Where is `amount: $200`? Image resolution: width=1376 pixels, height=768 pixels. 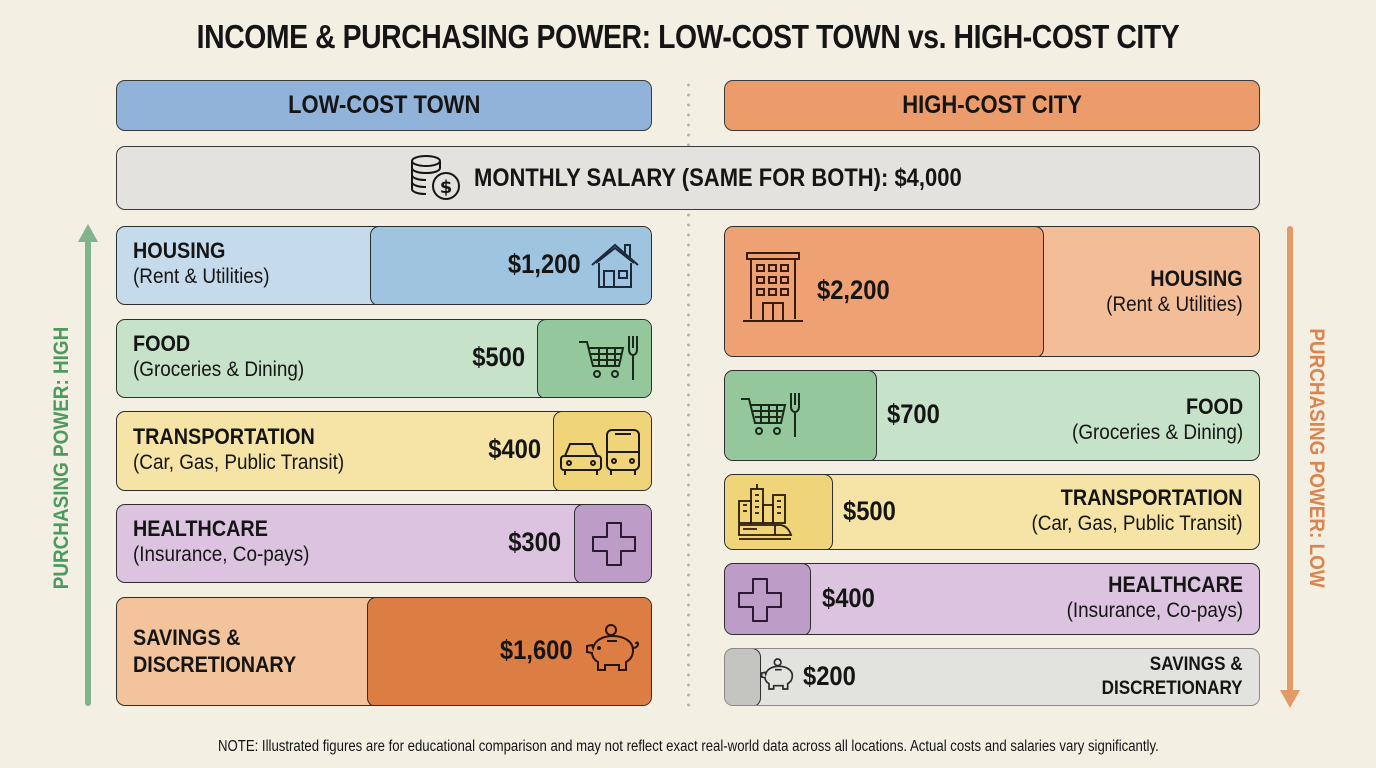
amount: $200 is located at coordinates (829, 676).